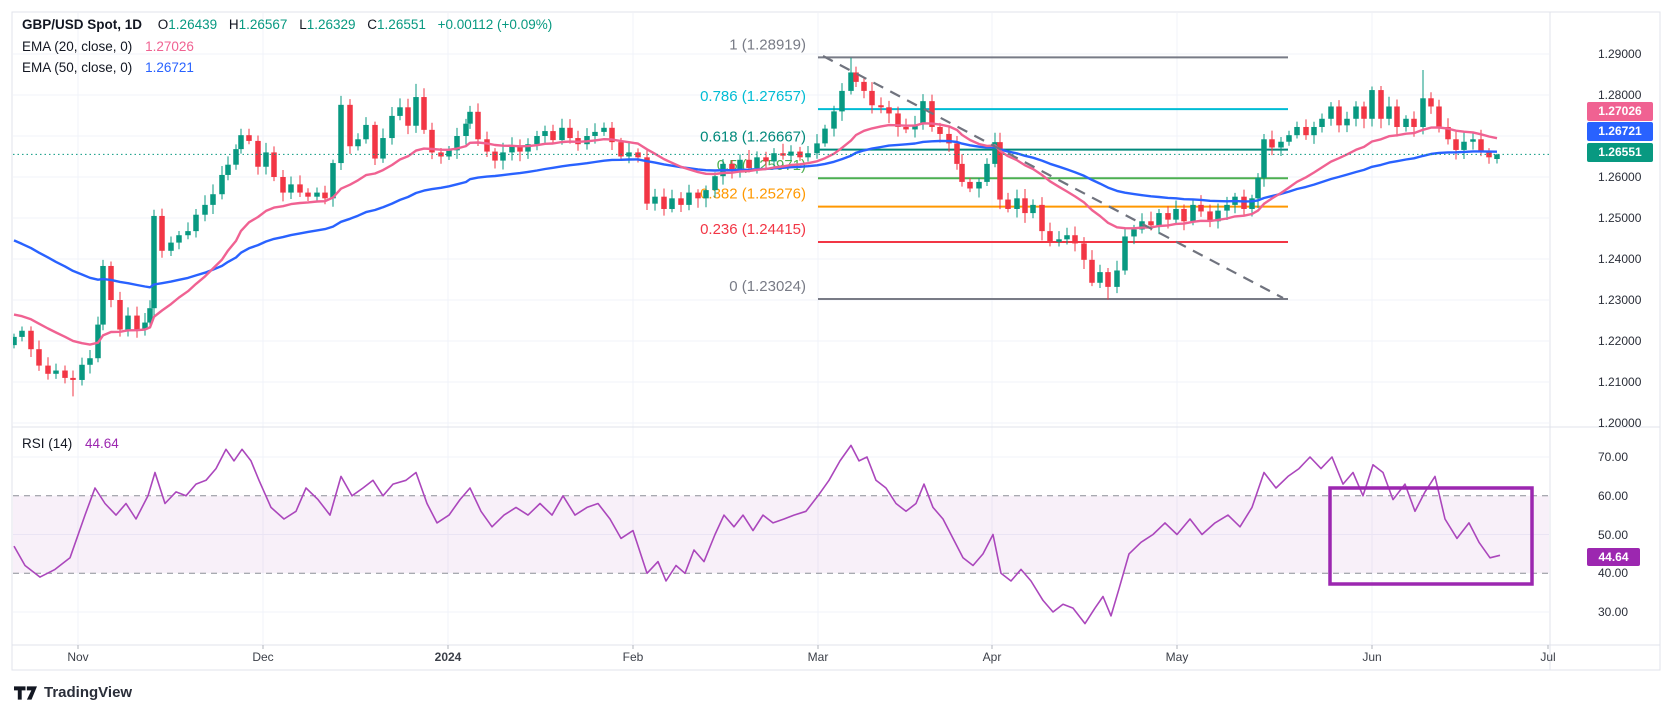 This screenshot has height=718, width=1675. I want to click on ema20-legend-row: EMA (20, close, 0) 1.27026, so click(287, 47).